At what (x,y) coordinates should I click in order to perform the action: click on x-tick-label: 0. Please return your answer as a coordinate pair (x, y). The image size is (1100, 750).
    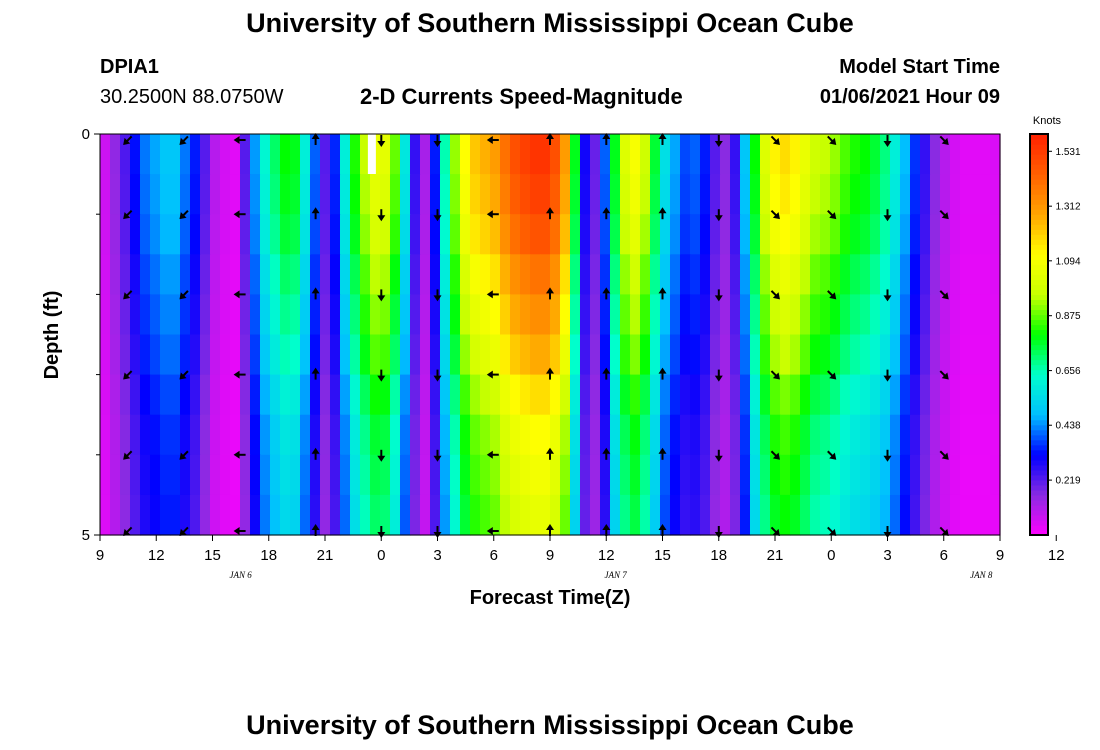
    Looking at the image, I should click on (381, 555).